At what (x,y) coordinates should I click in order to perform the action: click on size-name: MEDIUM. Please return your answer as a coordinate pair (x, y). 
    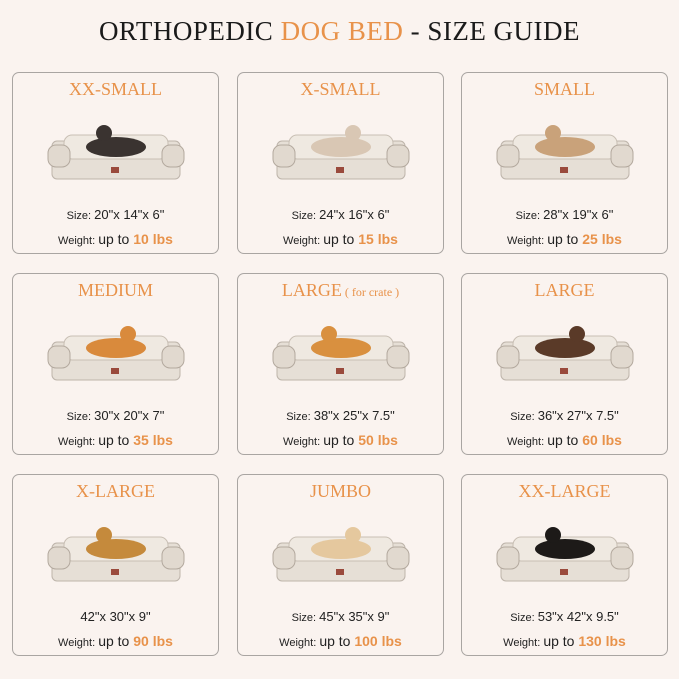
    Looking at the image, I should click on (115, 290).